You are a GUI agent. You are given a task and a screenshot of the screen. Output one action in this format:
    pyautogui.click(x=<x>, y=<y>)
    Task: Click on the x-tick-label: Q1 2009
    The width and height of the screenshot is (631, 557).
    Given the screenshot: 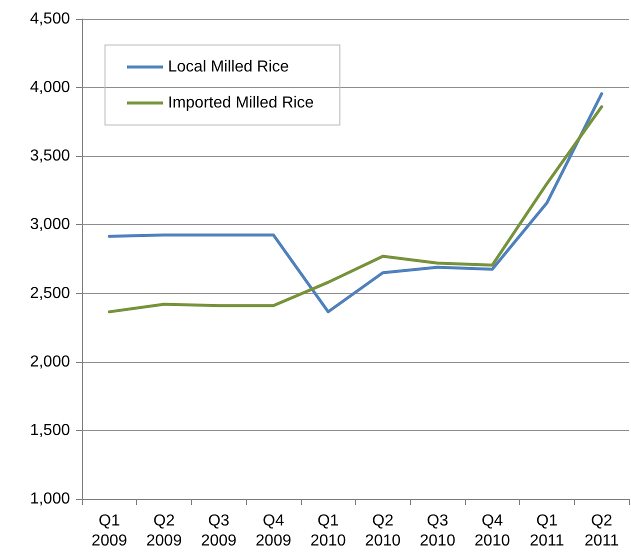 What is the action you would take?
    pyautogui.click(x=110, y=531)
    